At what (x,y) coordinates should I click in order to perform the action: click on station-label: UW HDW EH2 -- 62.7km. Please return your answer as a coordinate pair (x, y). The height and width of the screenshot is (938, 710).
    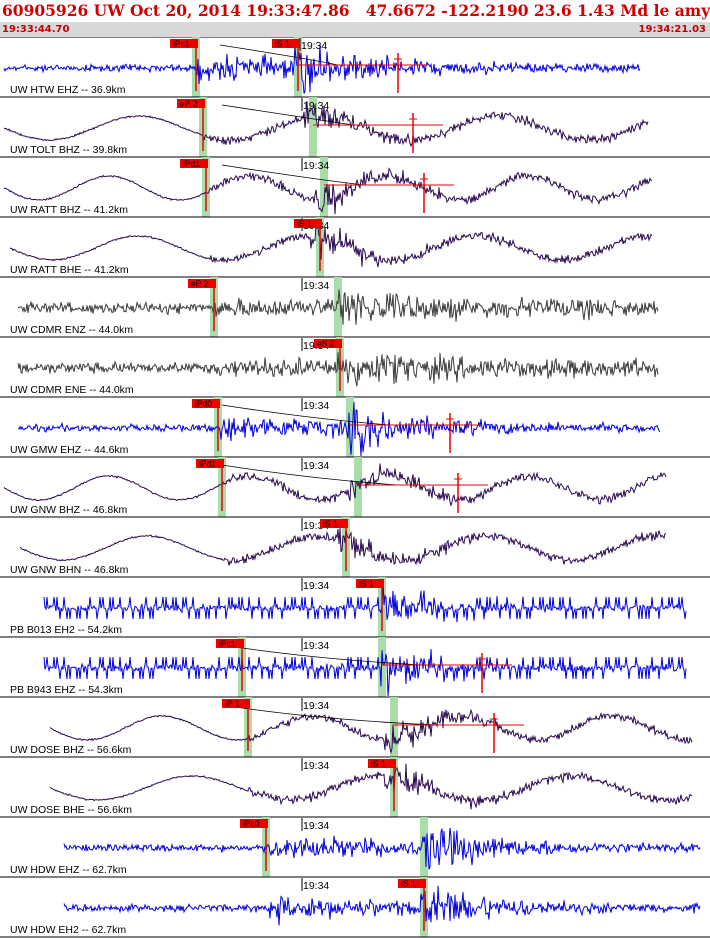
    Looking at the image, I should click on (68, 930).